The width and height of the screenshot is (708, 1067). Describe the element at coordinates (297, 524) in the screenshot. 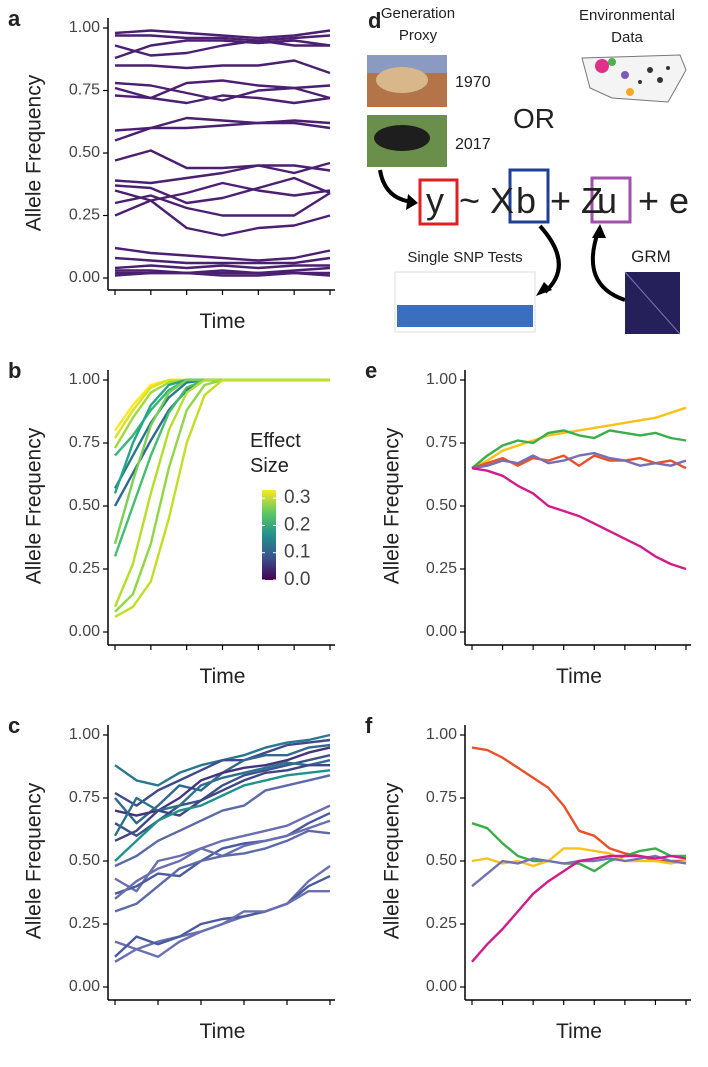

I see `colorbar-tick-label: 0.2` at that location.